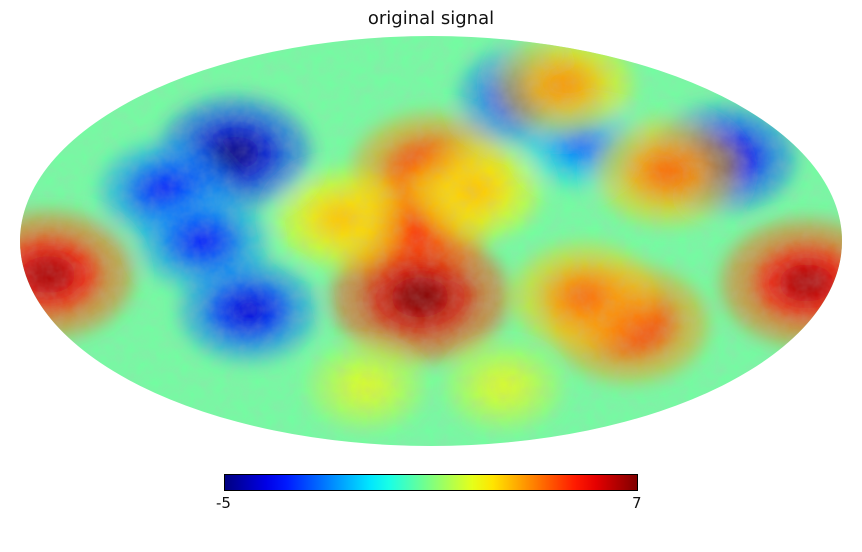 This screenshot has height=552, width=862. What do you see at coordinates (431, 18) in the screenshot?
I see `chart-title: original signal` at bounding box center [431, 18].